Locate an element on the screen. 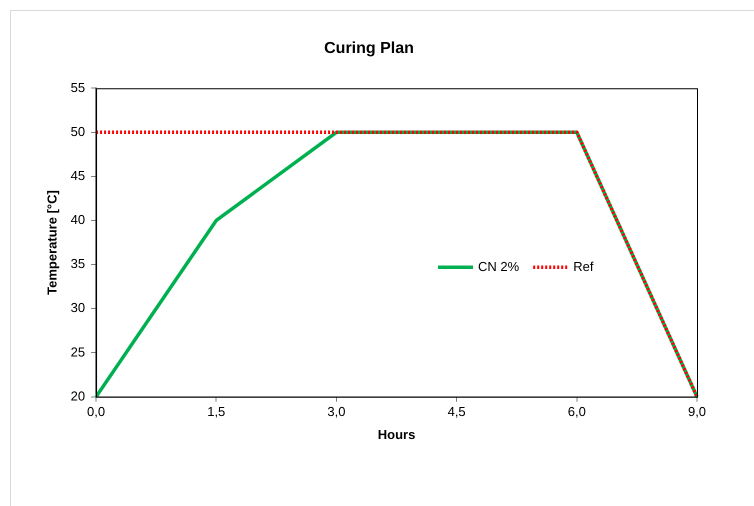 This screenshot has height=506, width=754. y-tick-label: 55 is located at coordinates (78, 87).